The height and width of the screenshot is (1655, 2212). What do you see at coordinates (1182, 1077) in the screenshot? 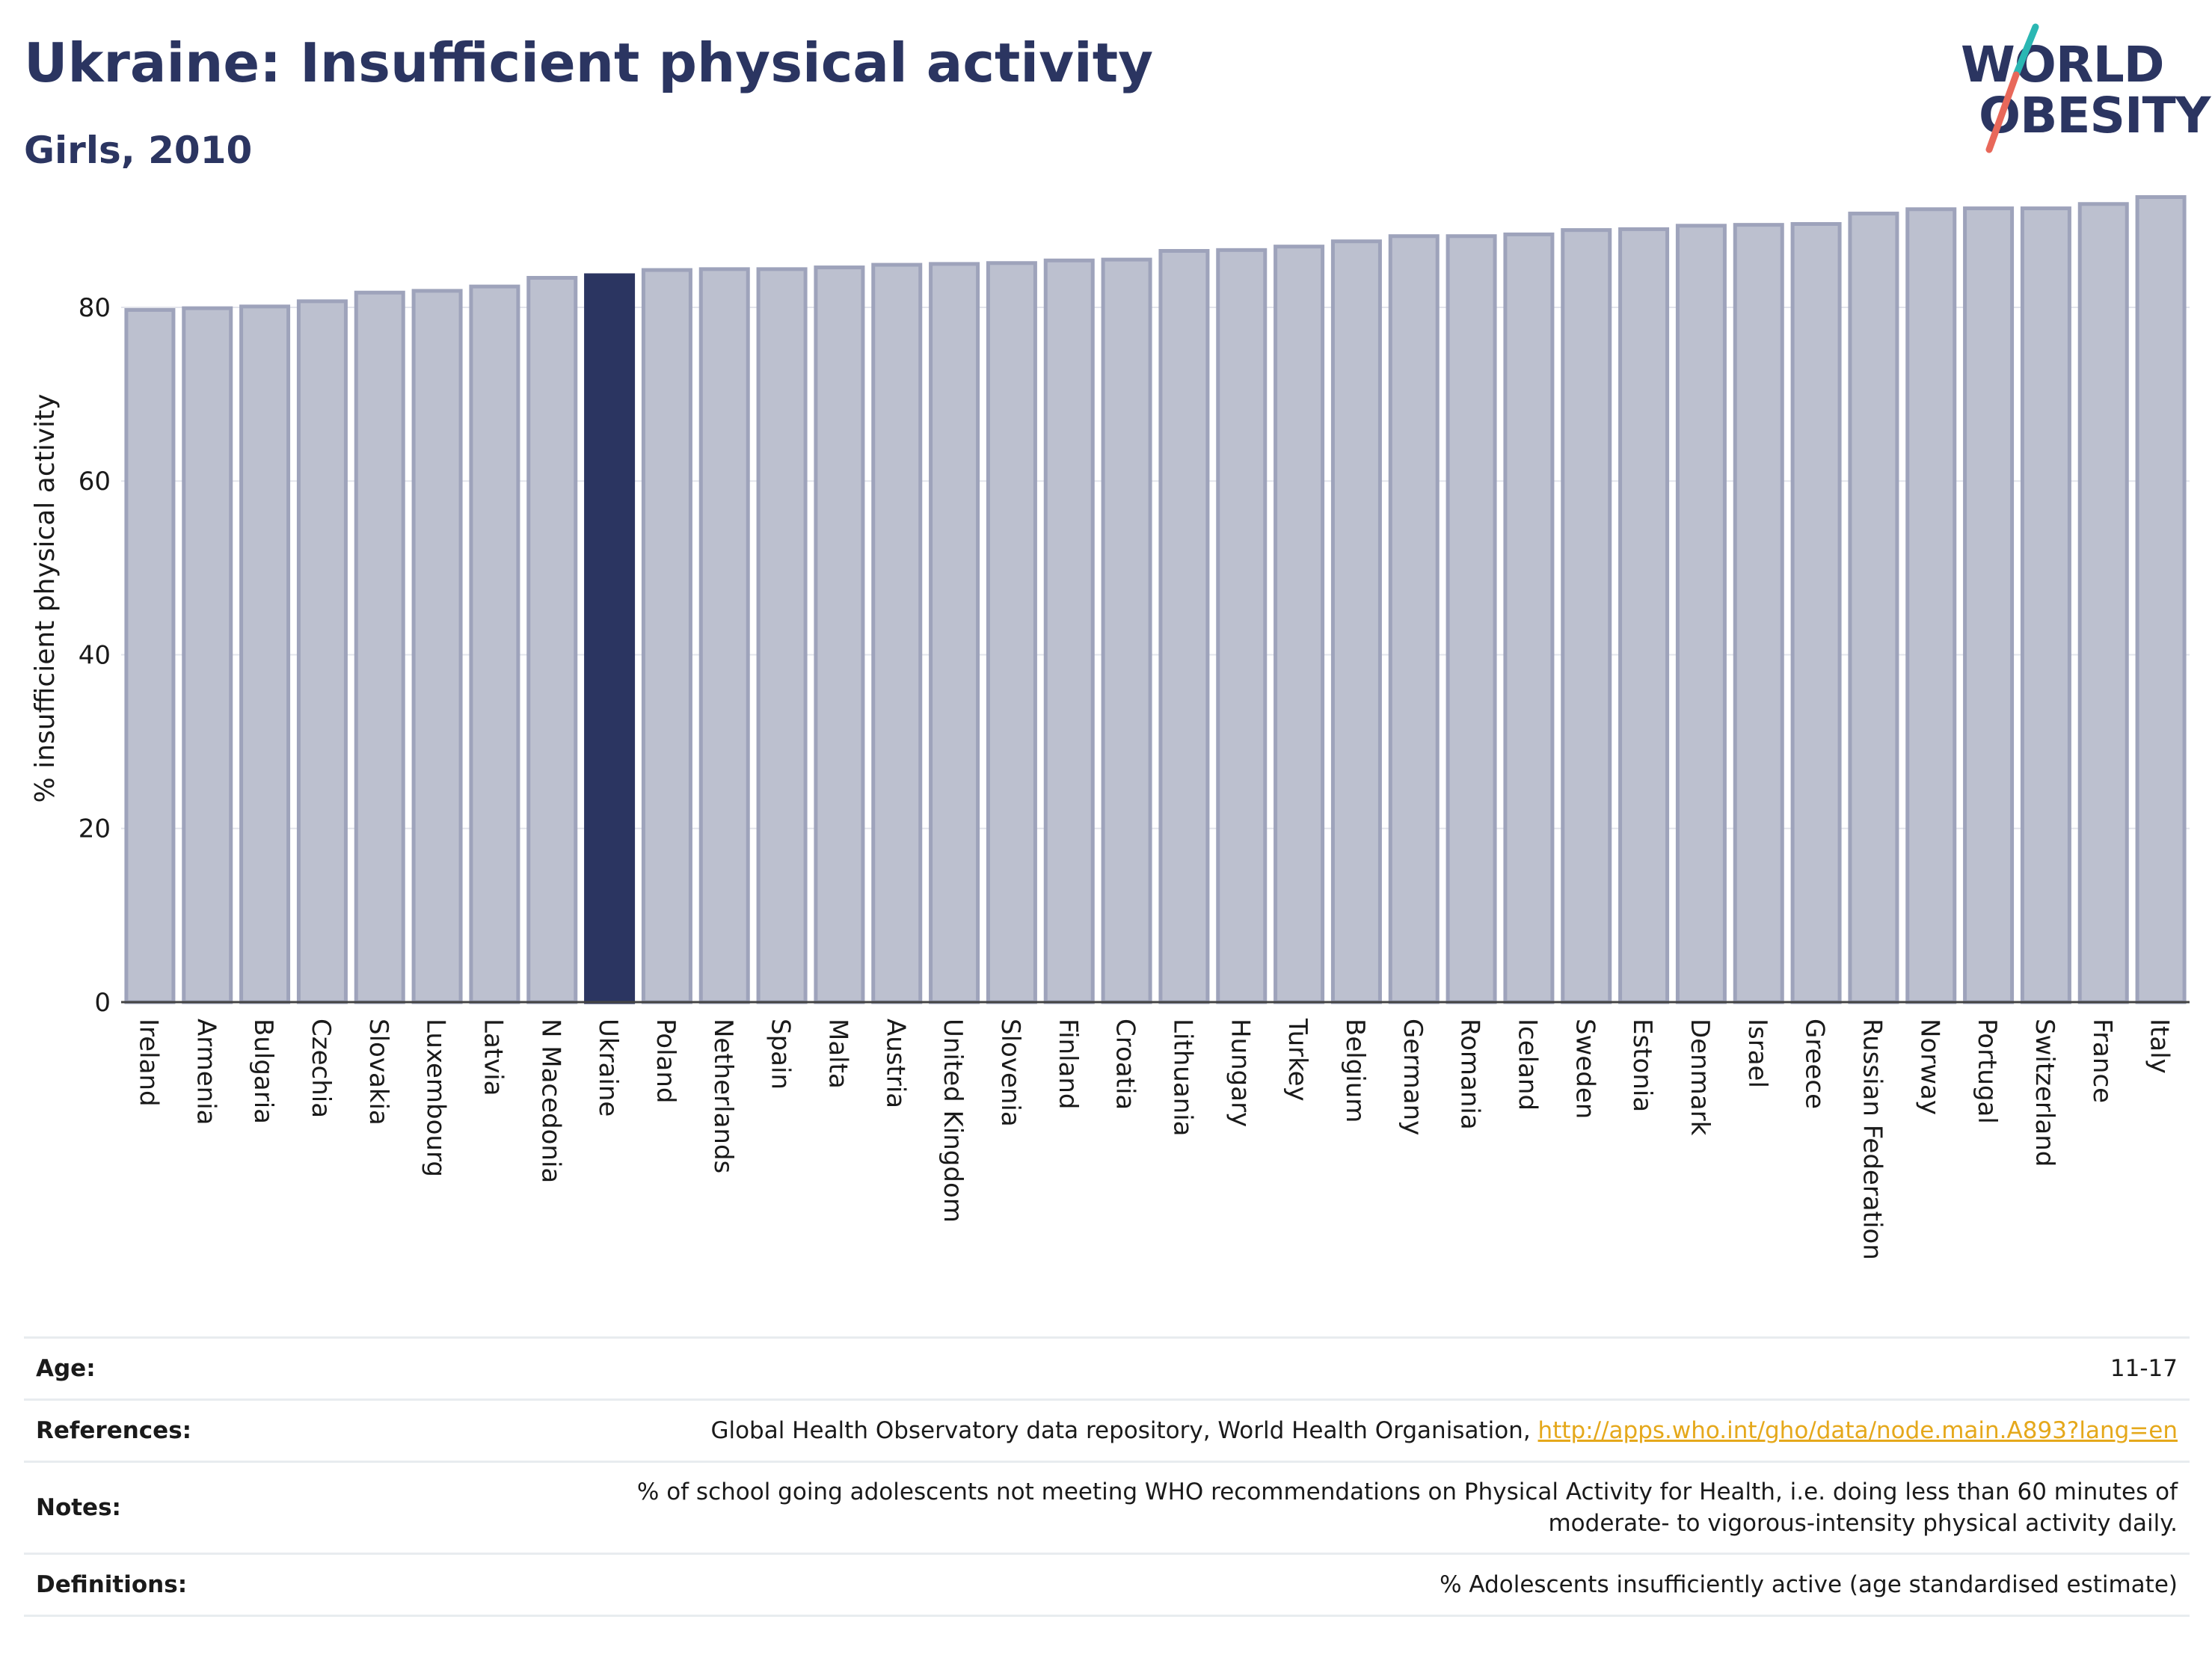
I see `x-tick-label: Lithuania` at bounding box center [1182, 1077].